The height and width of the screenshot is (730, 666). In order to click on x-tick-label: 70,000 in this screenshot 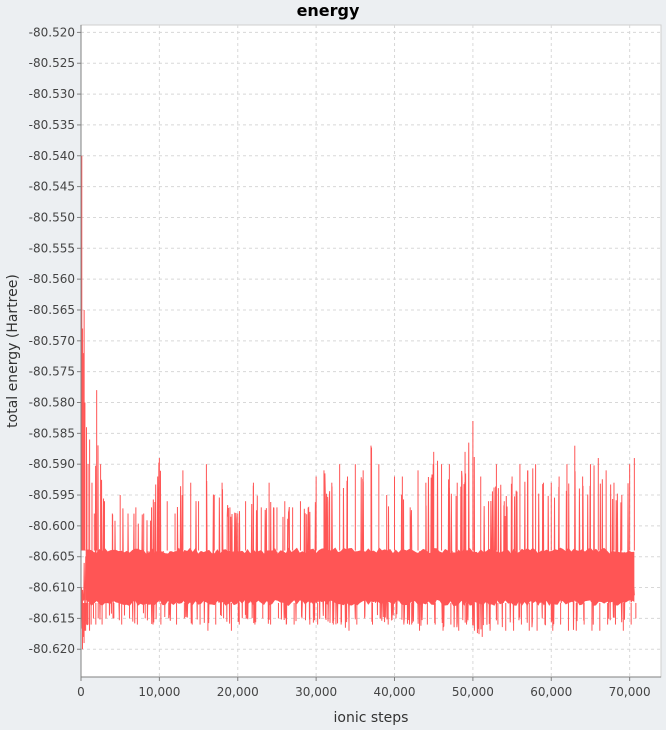, I will do `click(630, 692)`.